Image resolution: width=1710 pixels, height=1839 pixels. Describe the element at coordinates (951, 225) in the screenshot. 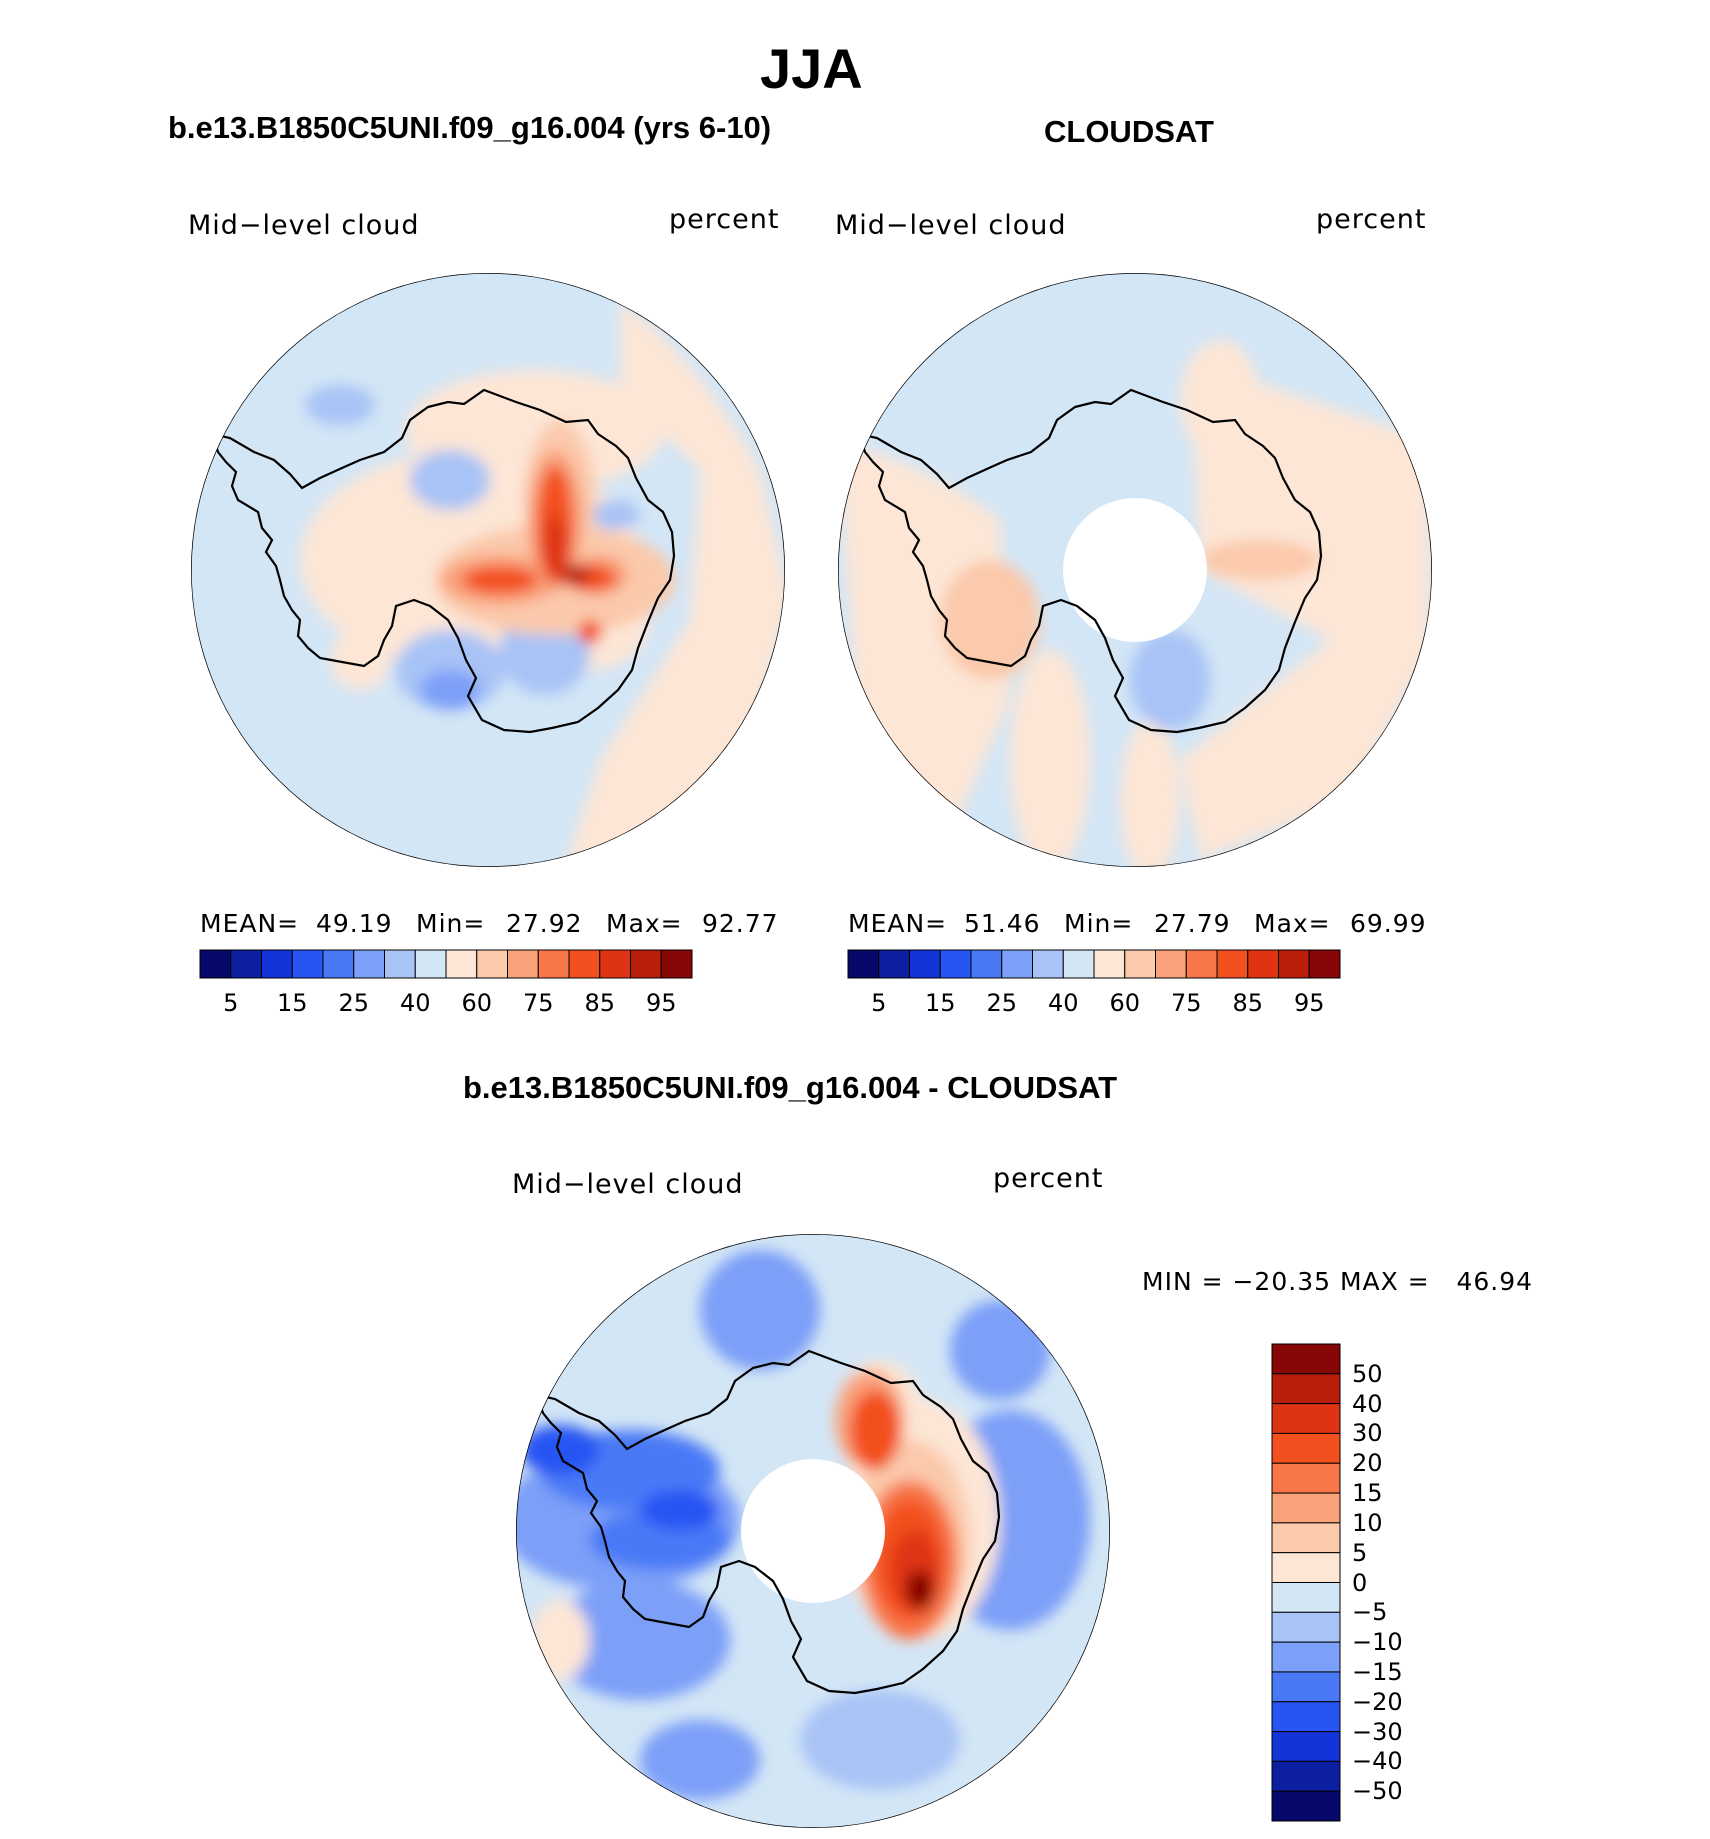

I see `panel2-variable-label: Mid−level cloud` at that location.